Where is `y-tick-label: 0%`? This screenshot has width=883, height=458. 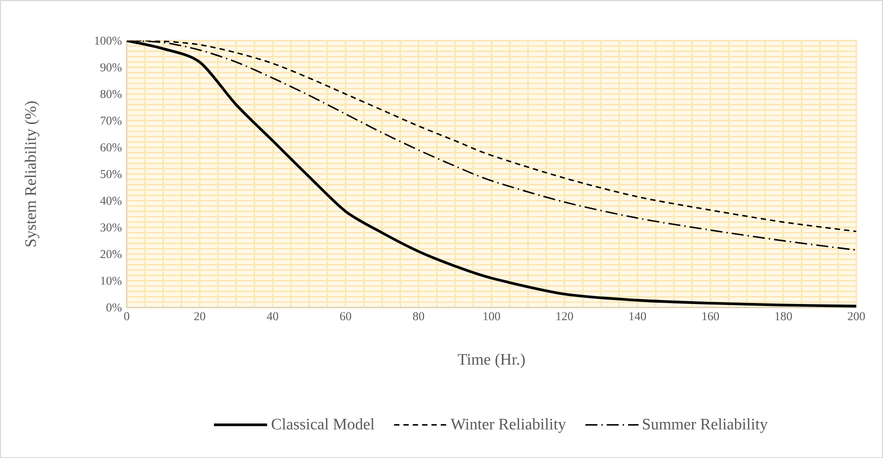
y-tick-label: 0% is located at coordinates (114, 307).